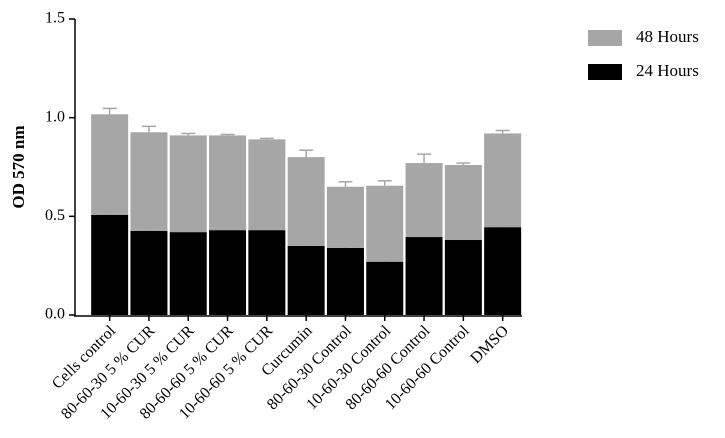  What do you see at coordinates (18, 166) in the screenshot?
I see `y-axis-label: OD 570 nm` at bounding box center [18, 166].